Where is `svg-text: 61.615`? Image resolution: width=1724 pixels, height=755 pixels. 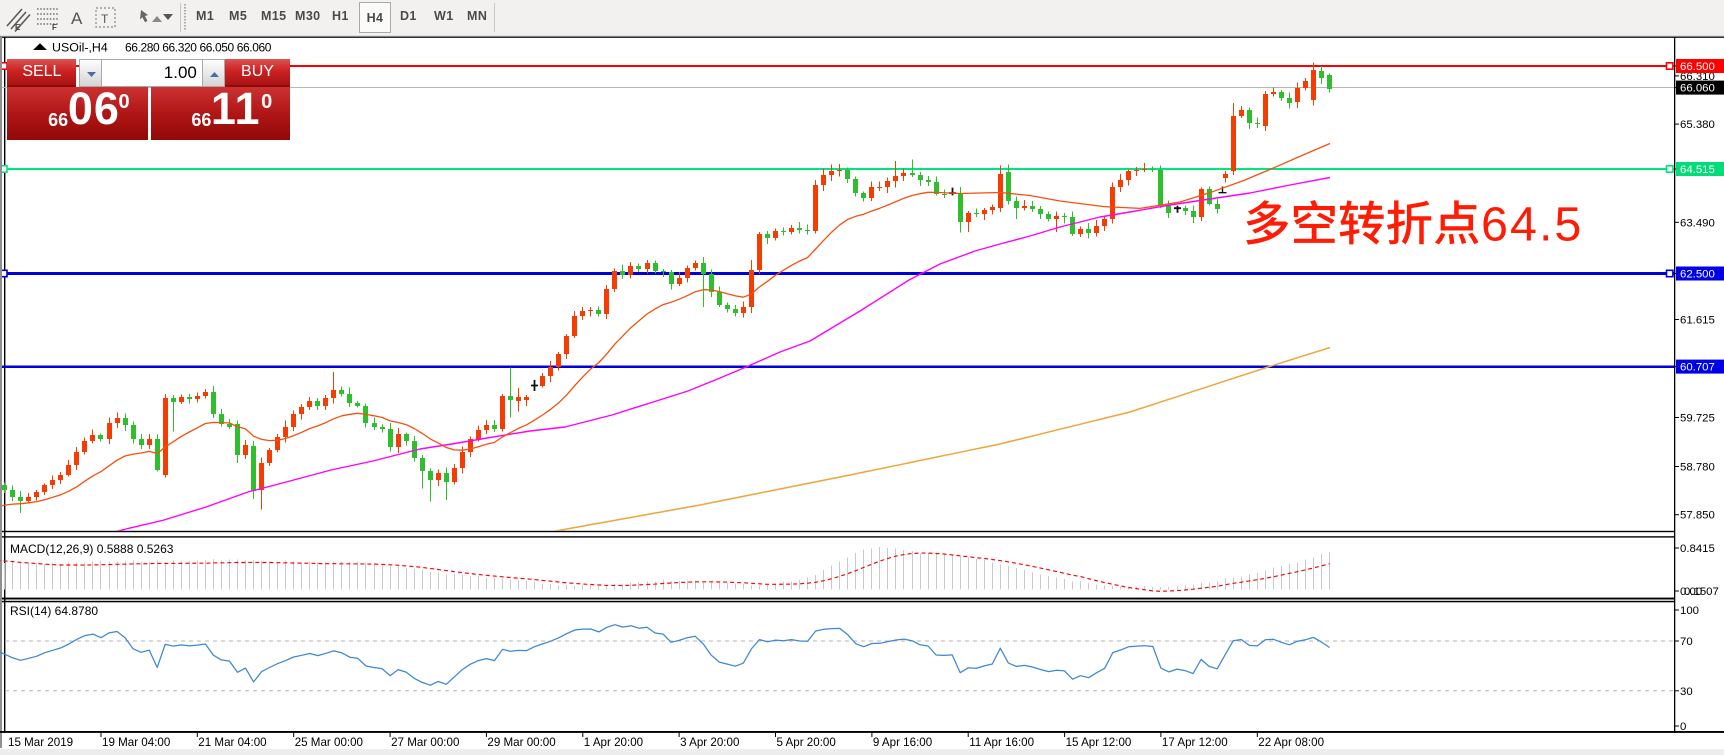 svg-text: 61.615 is located at coordinates (1697, 321).